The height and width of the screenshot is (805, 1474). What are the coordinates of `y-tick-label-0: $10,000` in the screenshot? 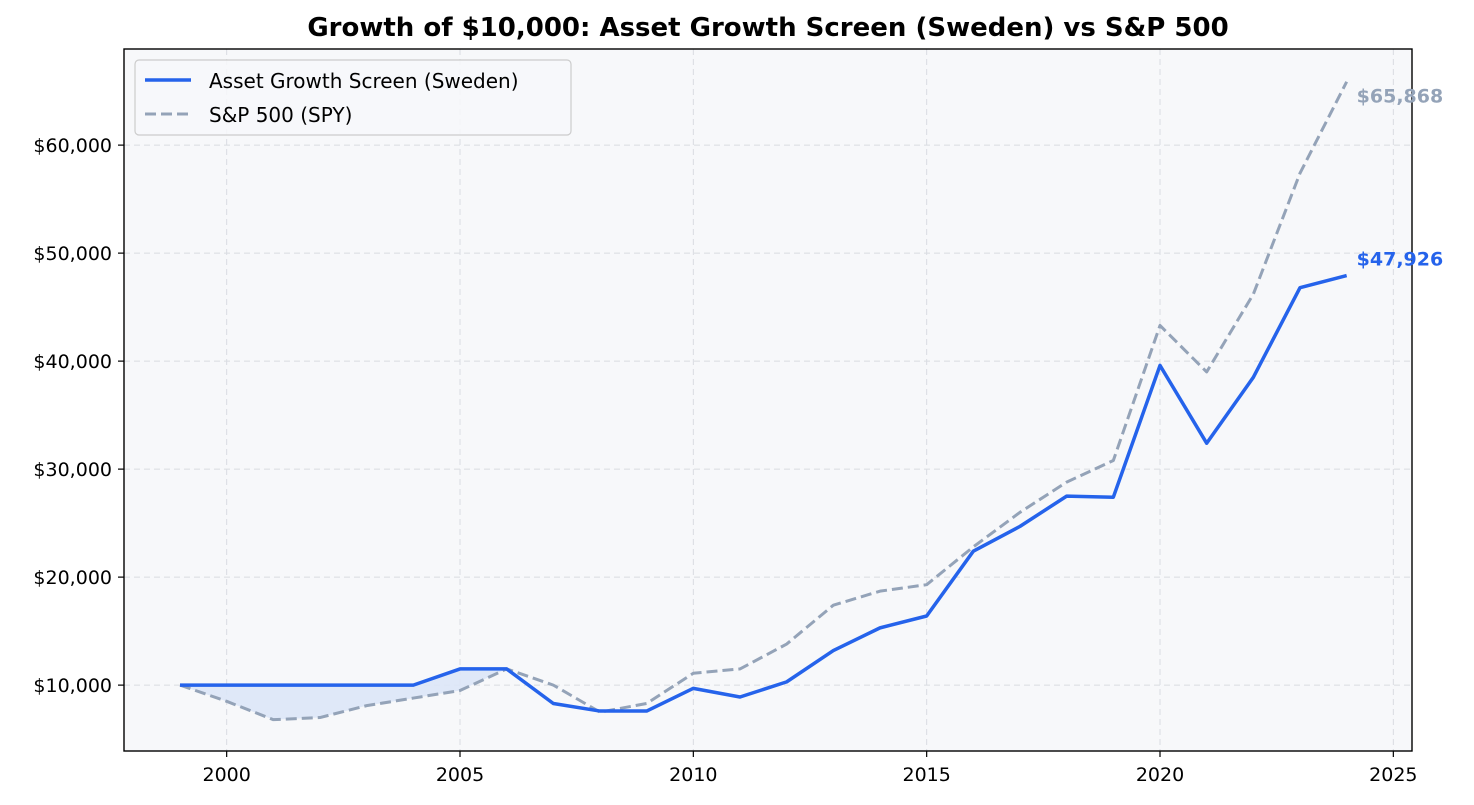 It's located at (72, 686).